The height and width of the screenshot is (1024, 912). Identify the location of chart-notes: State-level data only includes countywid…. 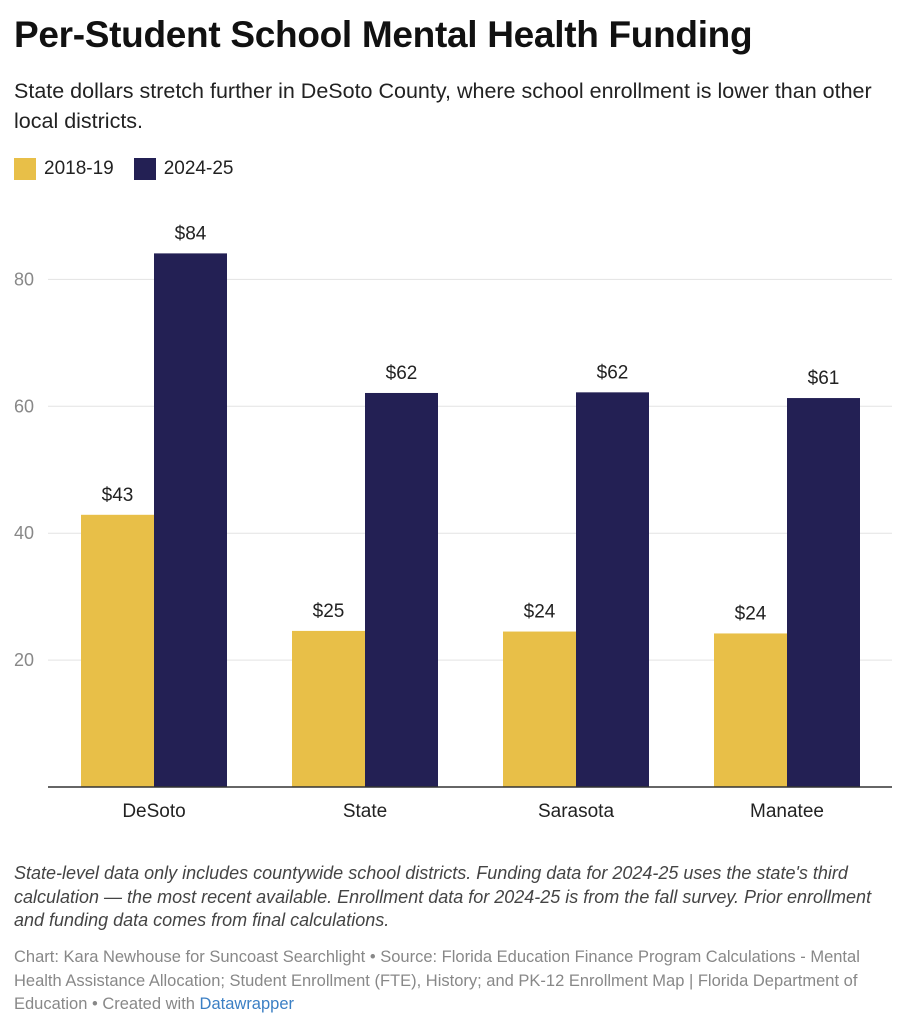
(443, 896).